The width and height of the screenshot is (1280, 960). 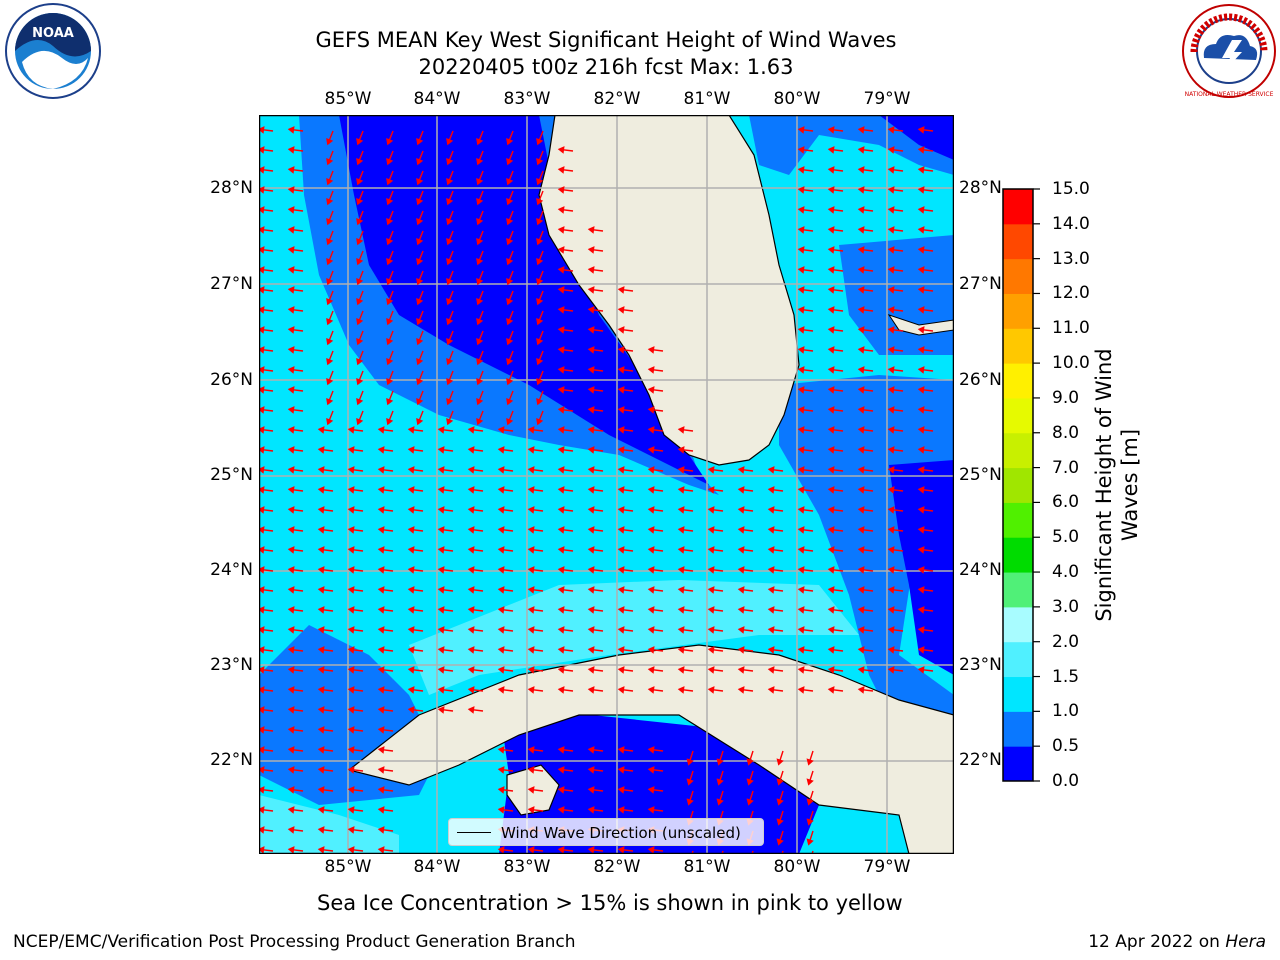 What do you see at coordinates (707, 99) in the screenshot?
I see `lon-label-top: 81°W` at bounding box center [707, 99].